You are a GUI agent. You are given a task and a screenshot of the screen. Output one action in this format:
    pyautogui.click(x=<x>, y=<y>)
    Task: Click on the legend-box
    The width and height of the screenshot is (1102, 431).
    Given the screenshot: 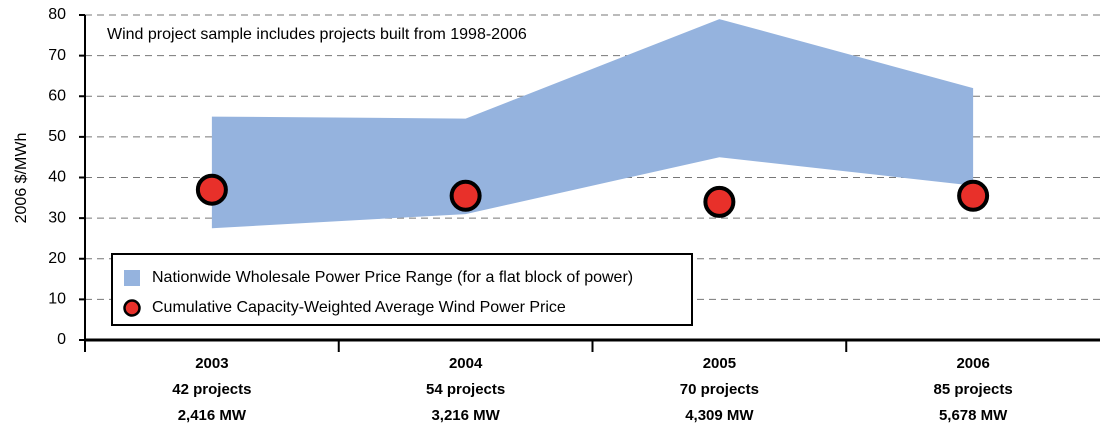 What is the action you would take?
    pyautogui.click(x=402, y=289)
    